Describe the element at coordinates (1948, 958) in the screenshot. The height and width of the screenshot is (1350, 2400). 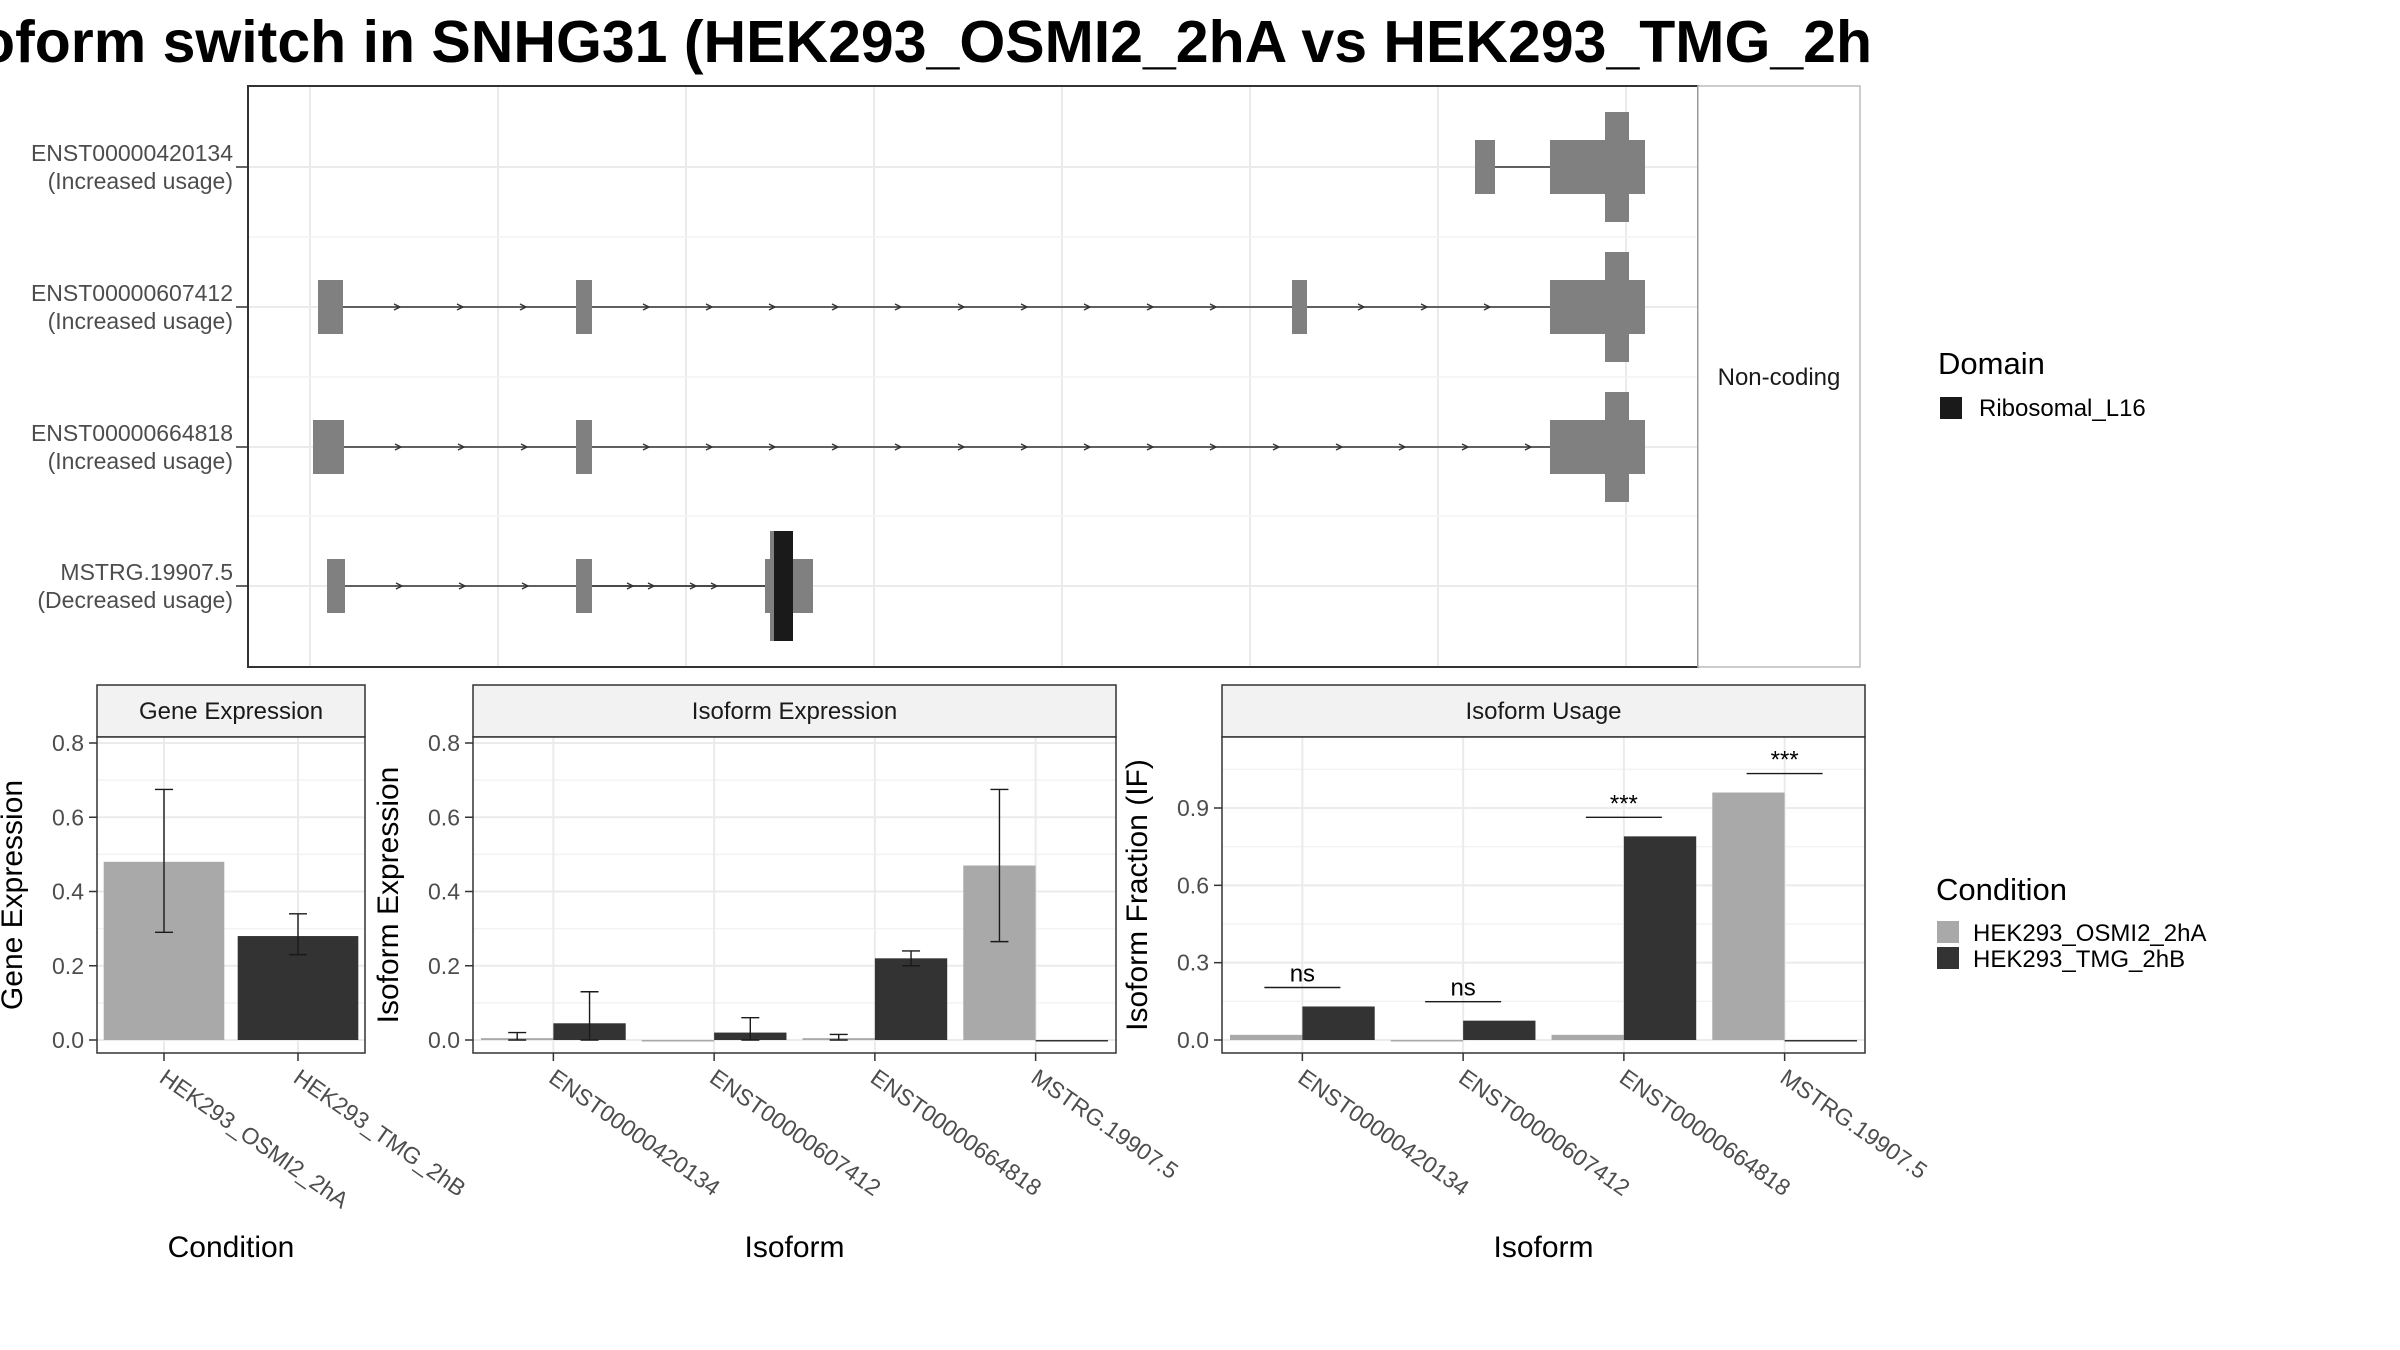
I see `condition-legend-key-b` at that location.